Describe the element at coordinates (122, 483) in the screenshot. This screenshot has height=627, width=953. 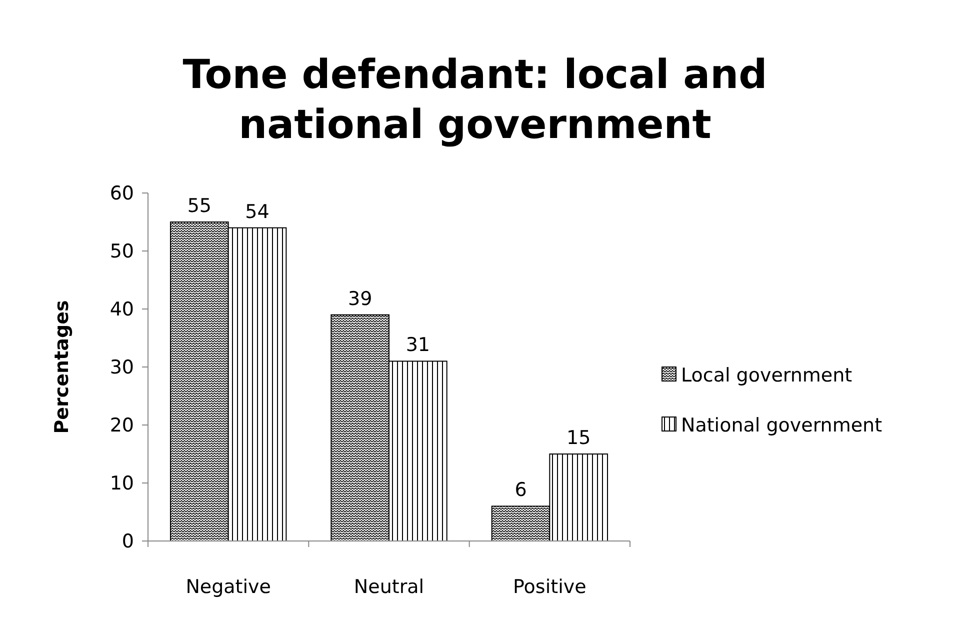
I see `y-tick-label: 10` at that location.